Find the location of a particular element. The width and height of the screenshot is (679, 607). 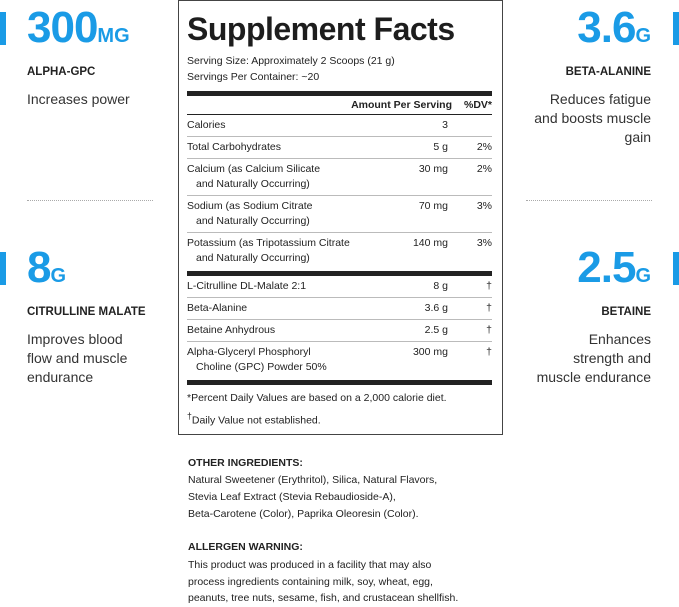

row-amount: 8 g is located at coordinates (410, 286).